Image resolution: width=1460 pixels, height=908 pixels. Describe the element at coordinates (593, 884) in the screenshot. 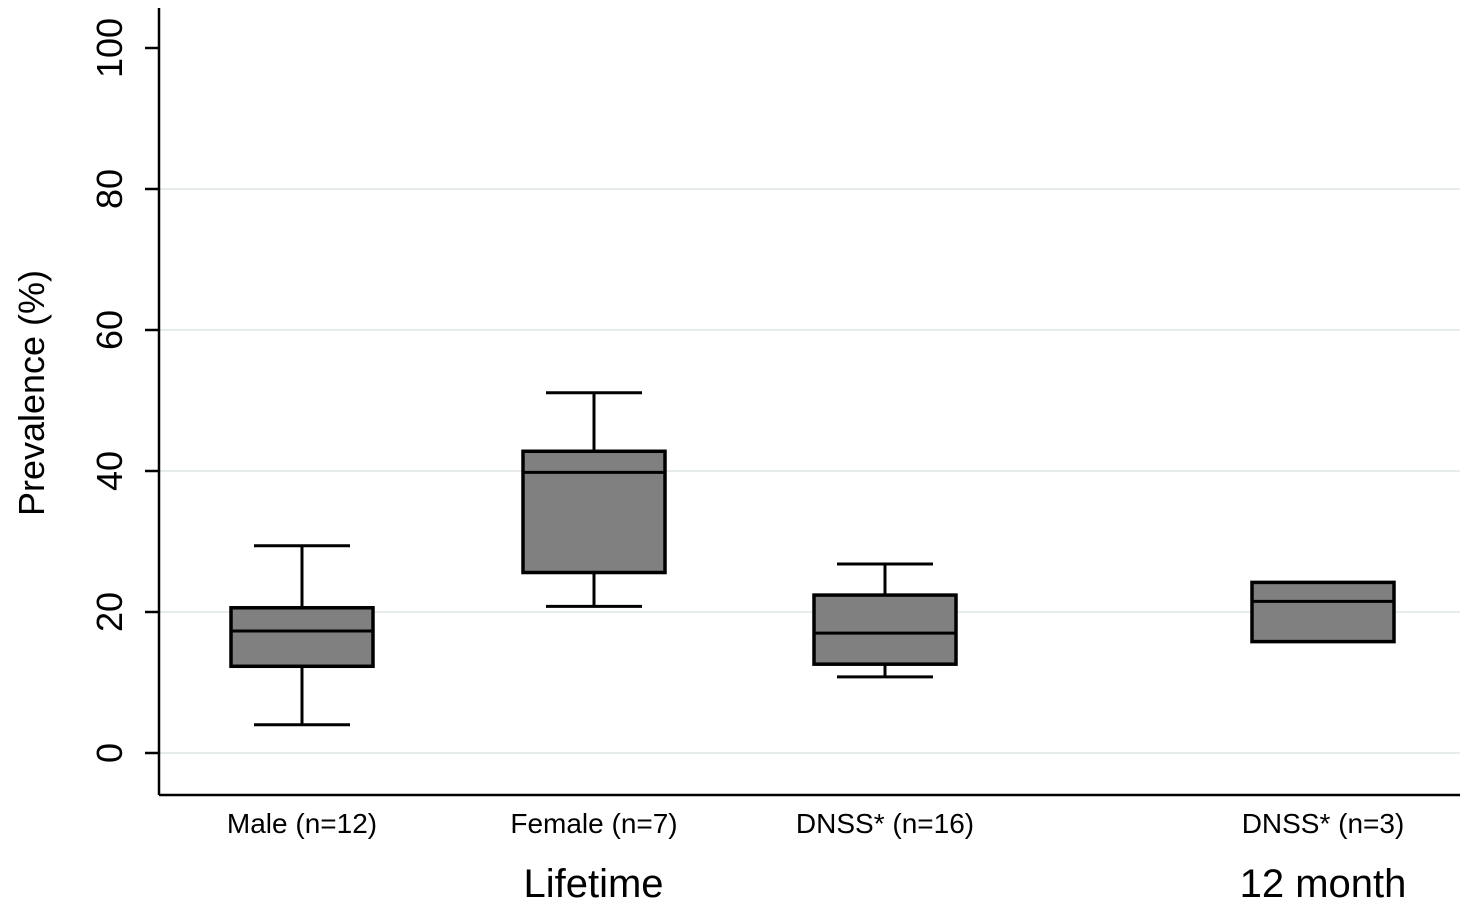

I see `group-label-1: Lifetime` at that location.